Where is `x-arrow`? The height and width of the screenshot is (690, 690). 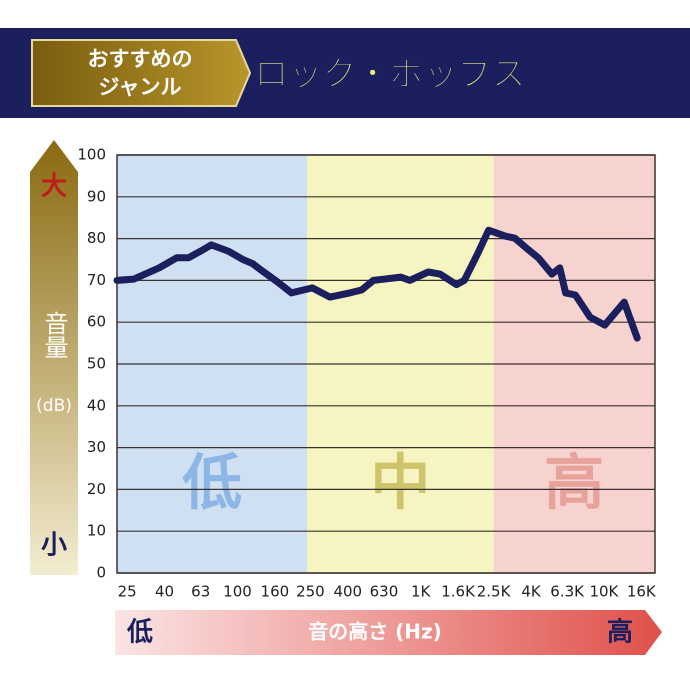
x-arrow is located at coordinates (388, 632).